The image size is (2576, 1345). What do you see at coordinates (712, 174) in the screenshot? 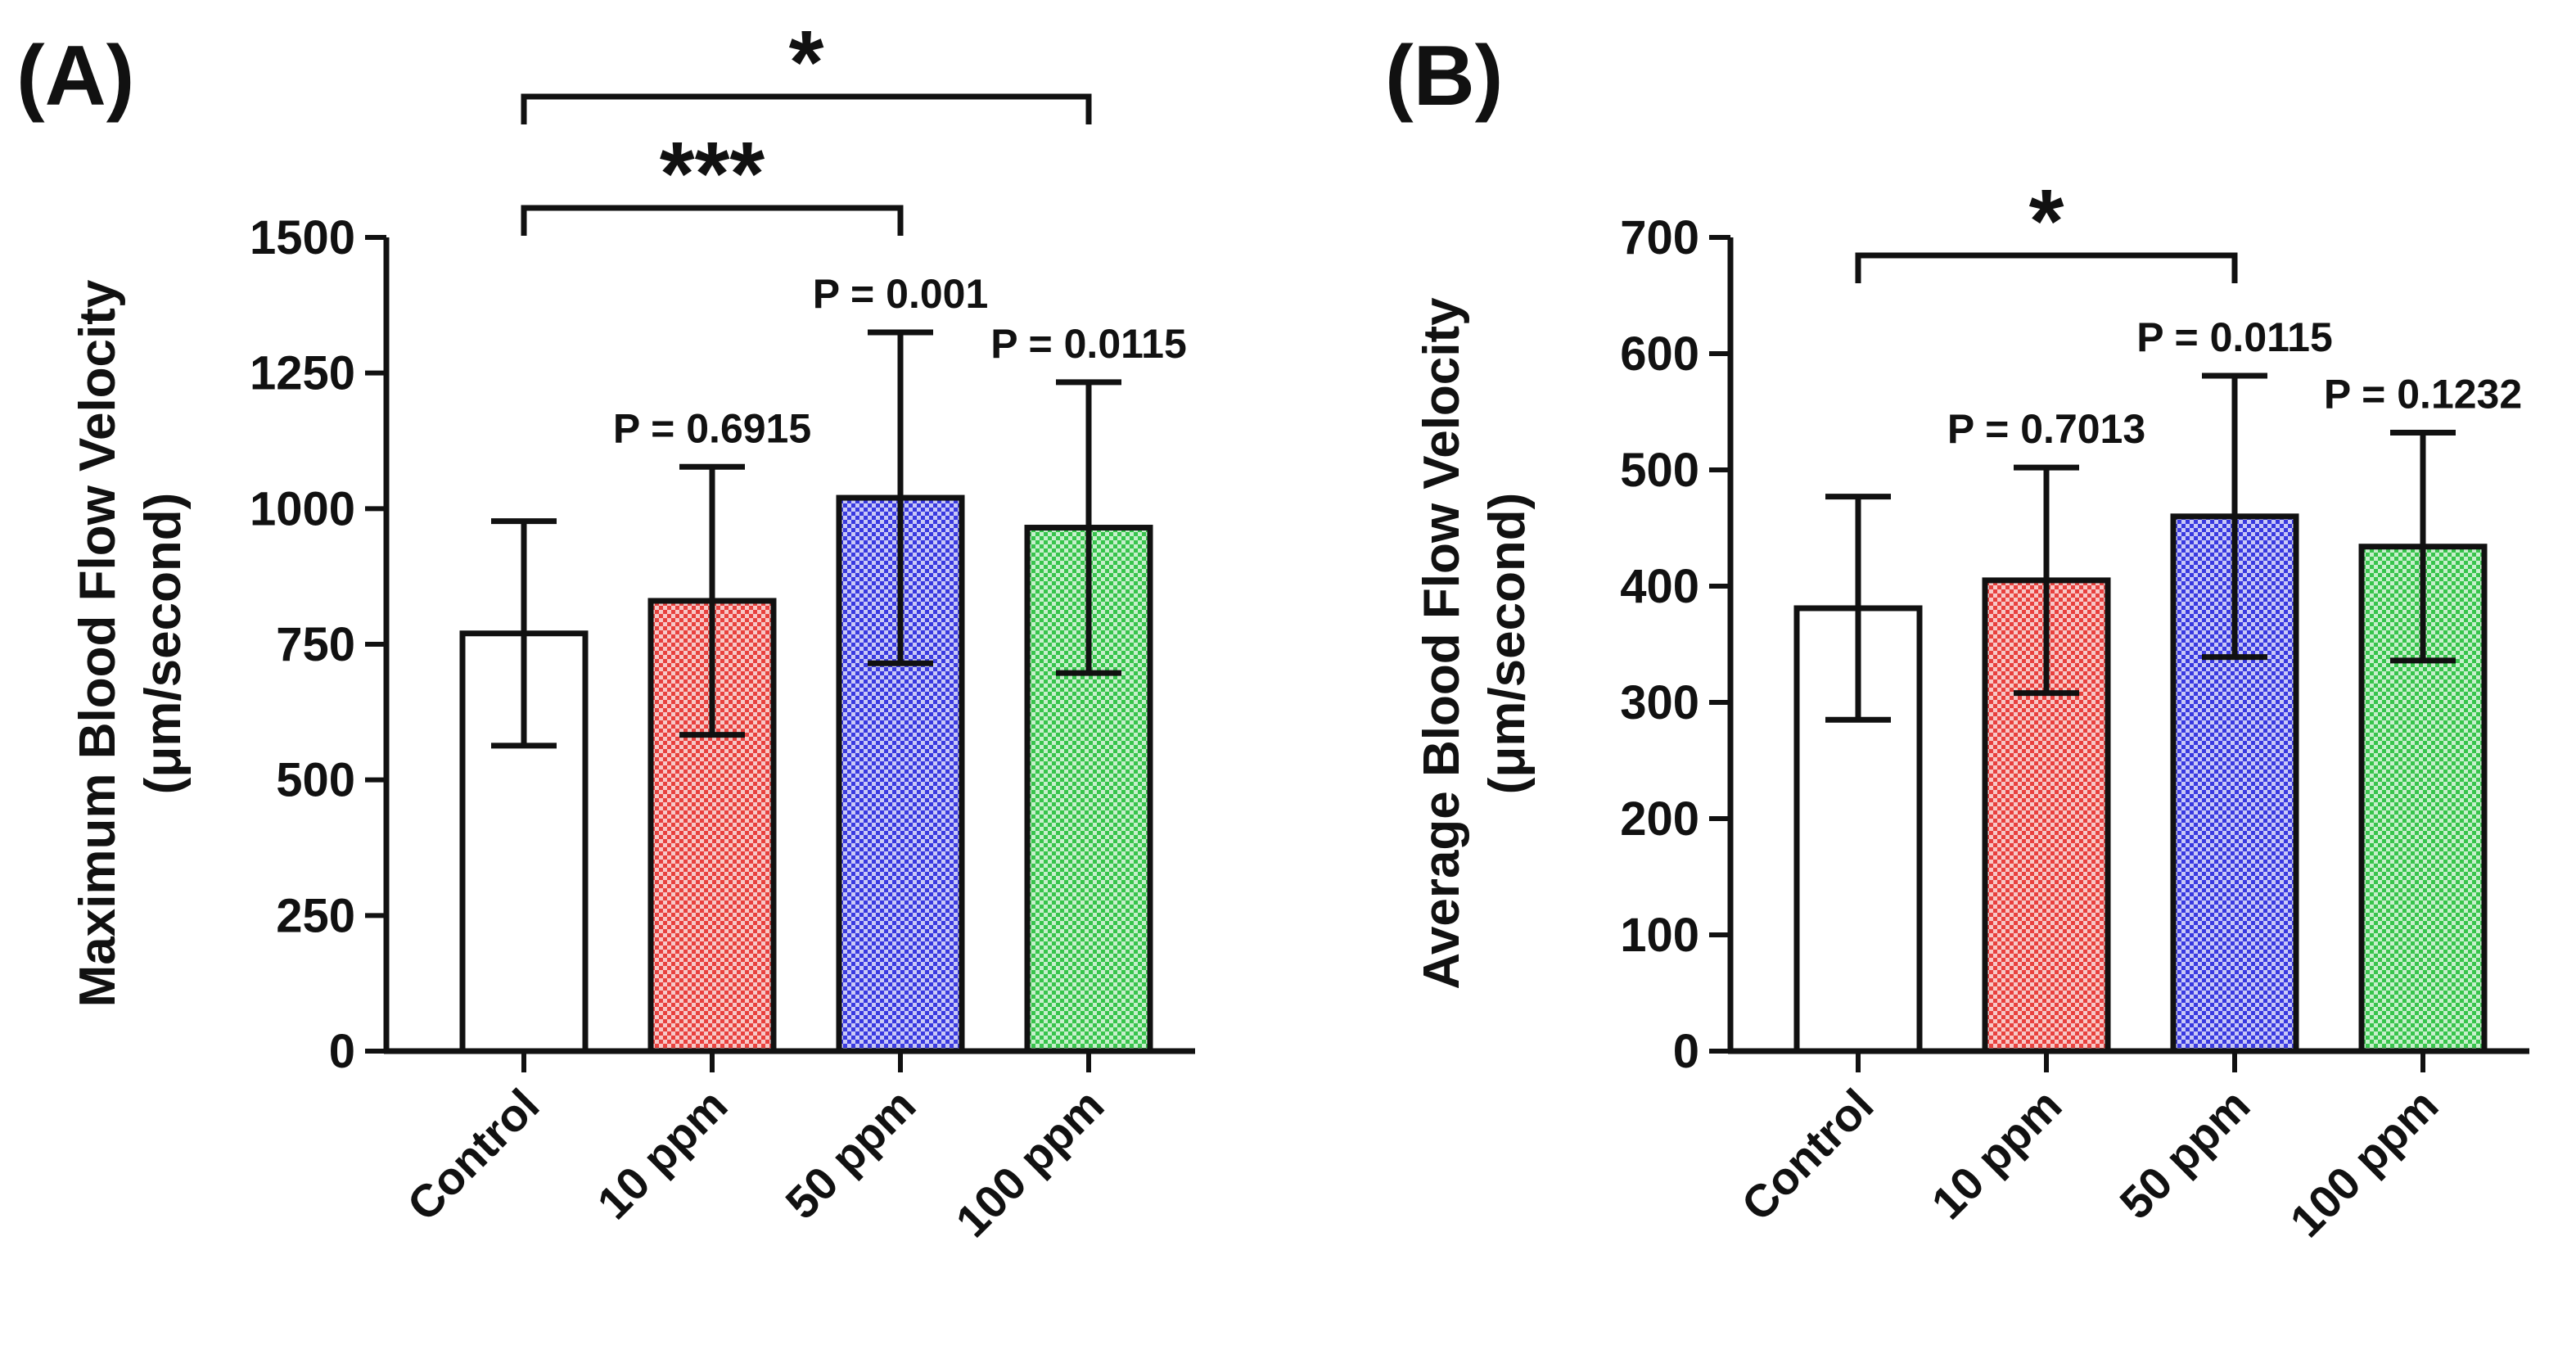
I see `significance-stars: ***` at bounding box center [712, 174].